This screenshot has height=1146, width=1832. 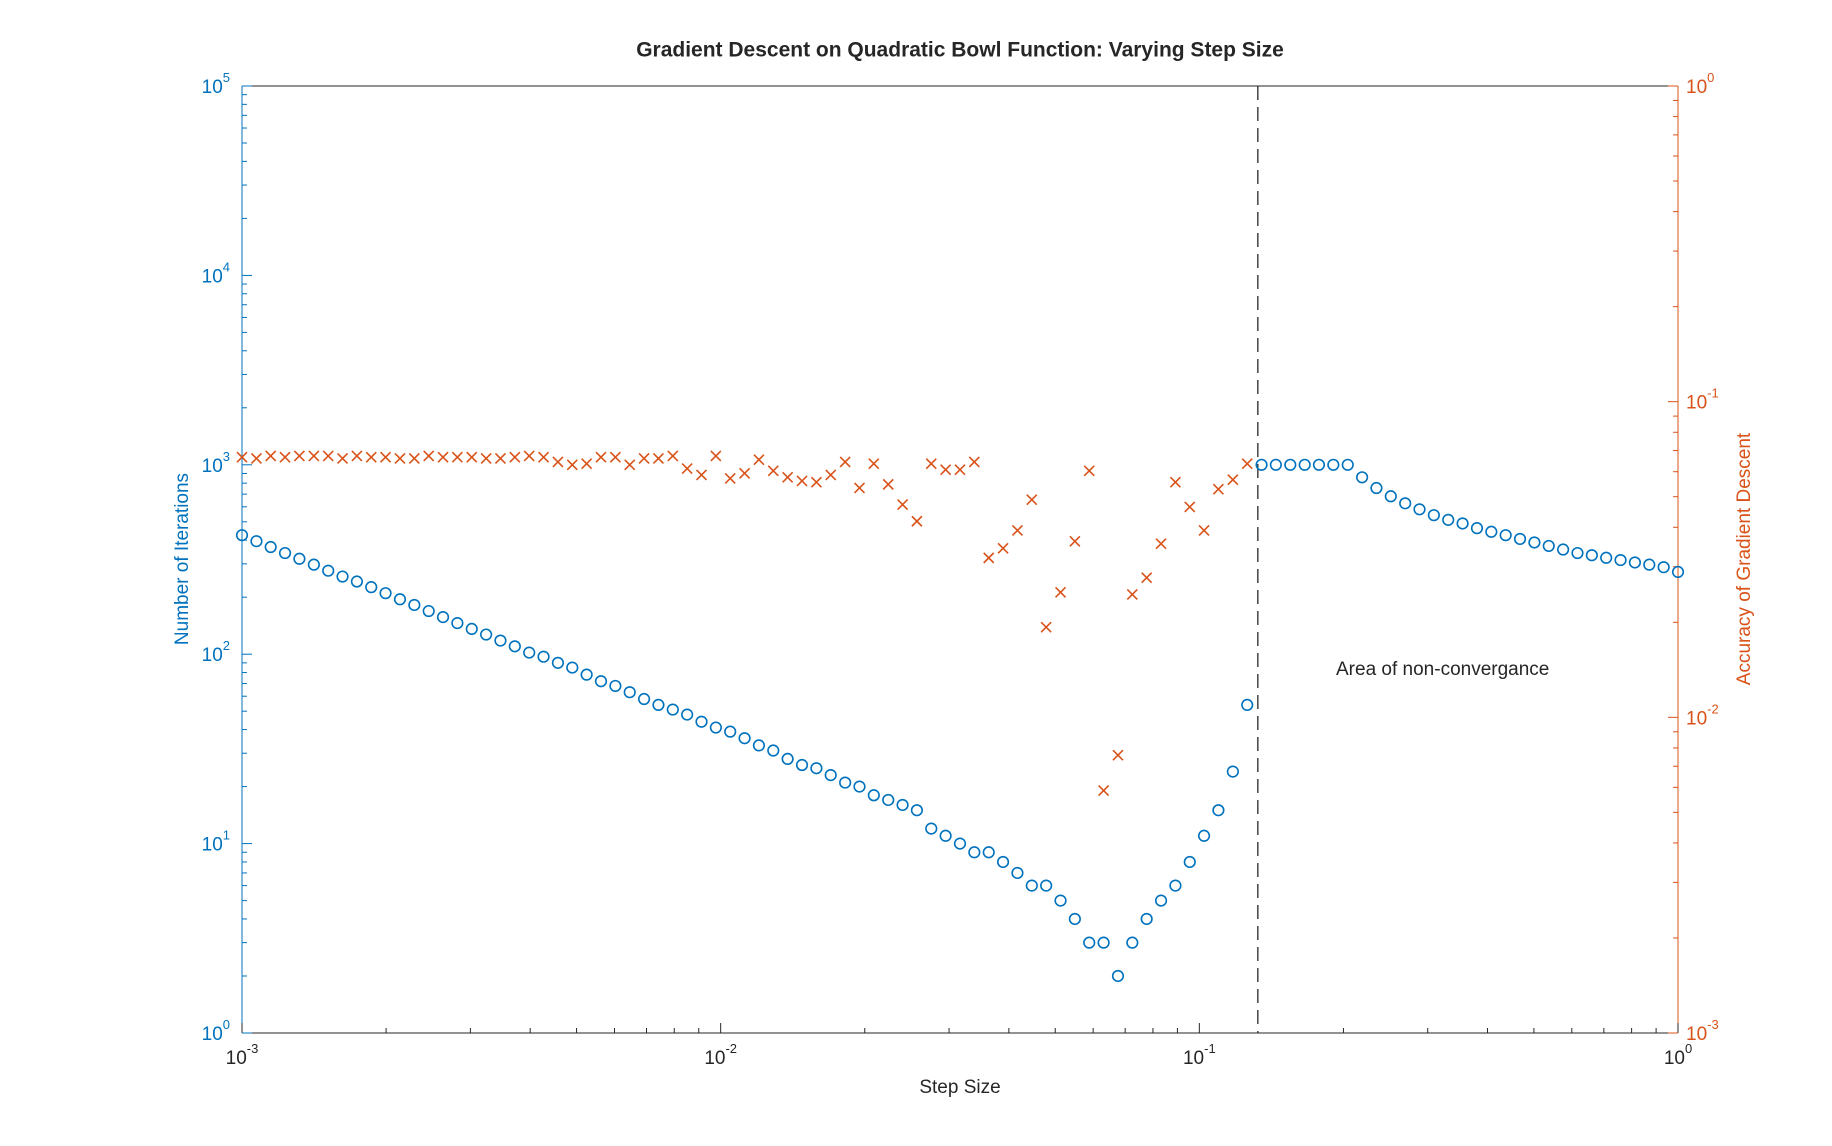 I want to click on y-tick-label: 10¹, so click(x=216, y=842).